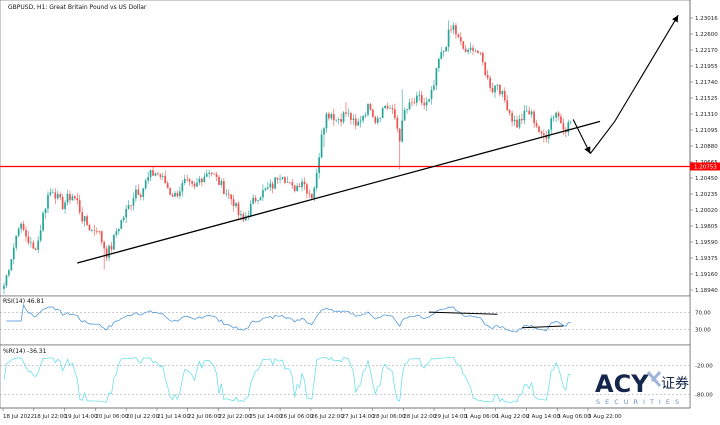 Image resolution: width=720 pixels, height=425 pixels. I want to click on time-tick-label: 29 Jul 14:00, so click(450, 417).